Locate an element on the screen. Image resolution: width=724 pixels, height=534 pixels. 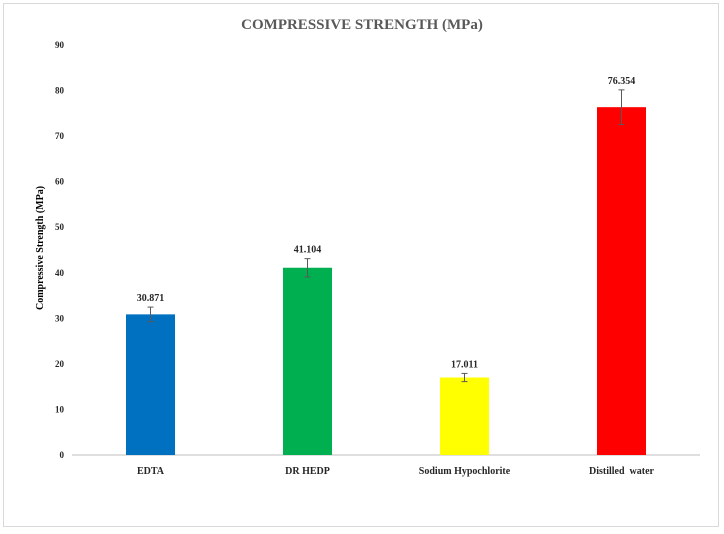
x-tick-label: DR HEDP is located at coordinates (307, 471).